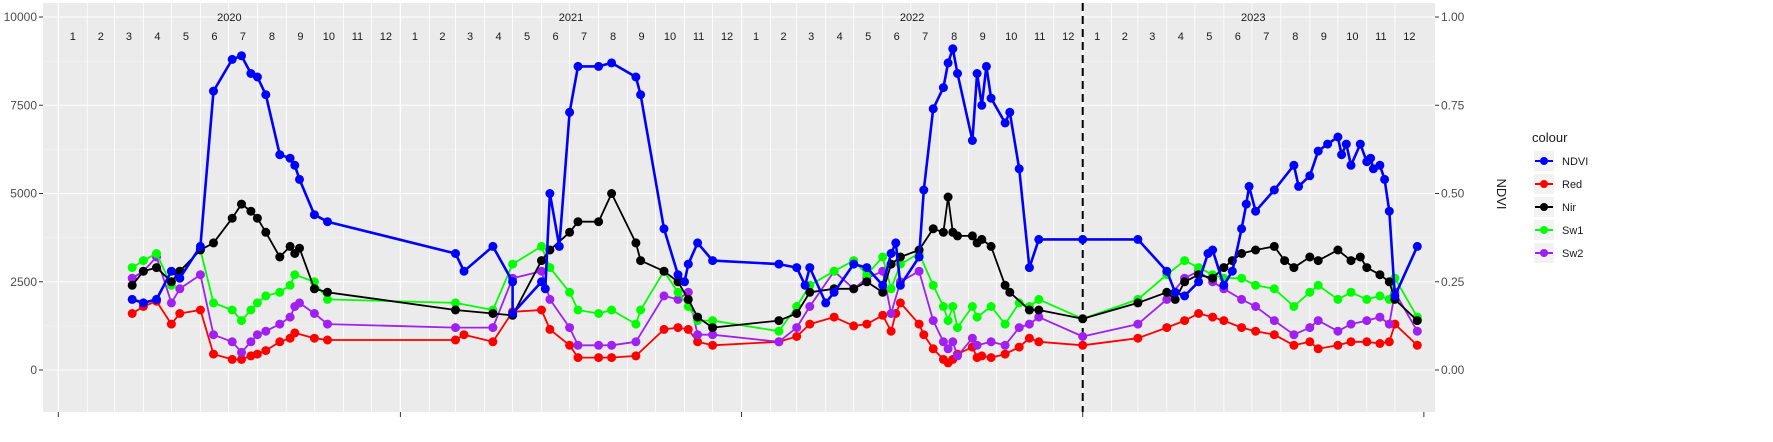 This screenshot has height=442, width=1773. What do you see at coordinates (1572, 254) in the screenshot?
I see `legend-label: Sw2` at bounding box center [1572, 254].